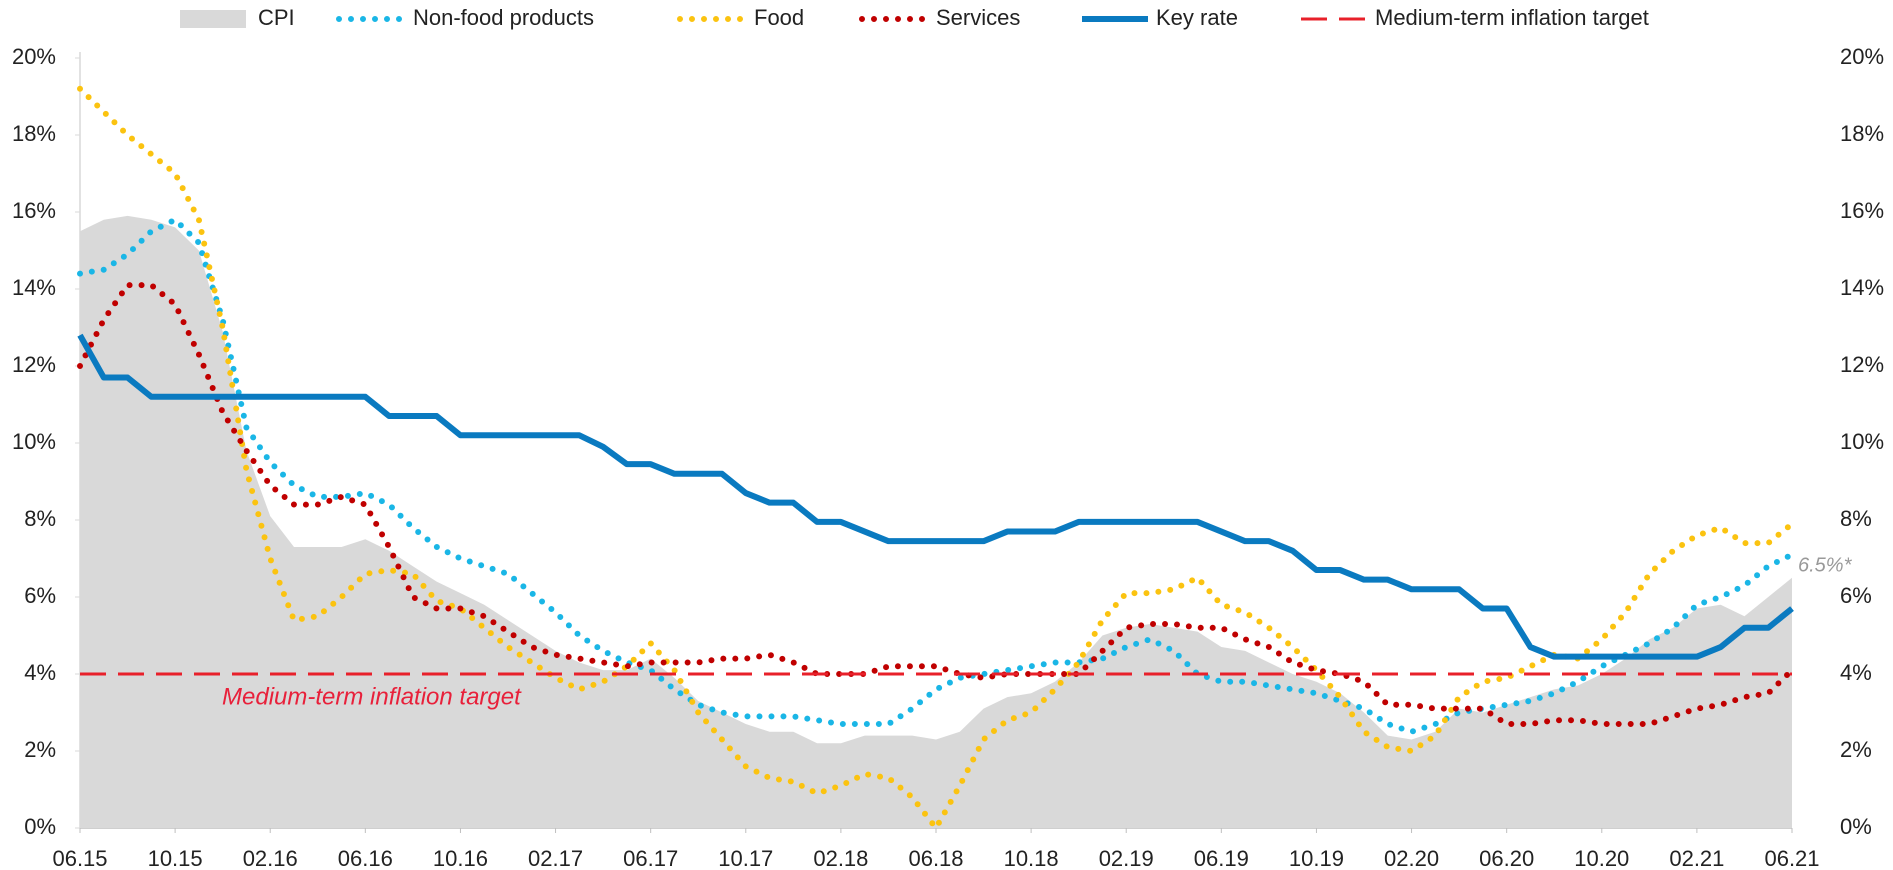  I want to click on target-annotation: Medium-term inflation target, so click(372, 696).